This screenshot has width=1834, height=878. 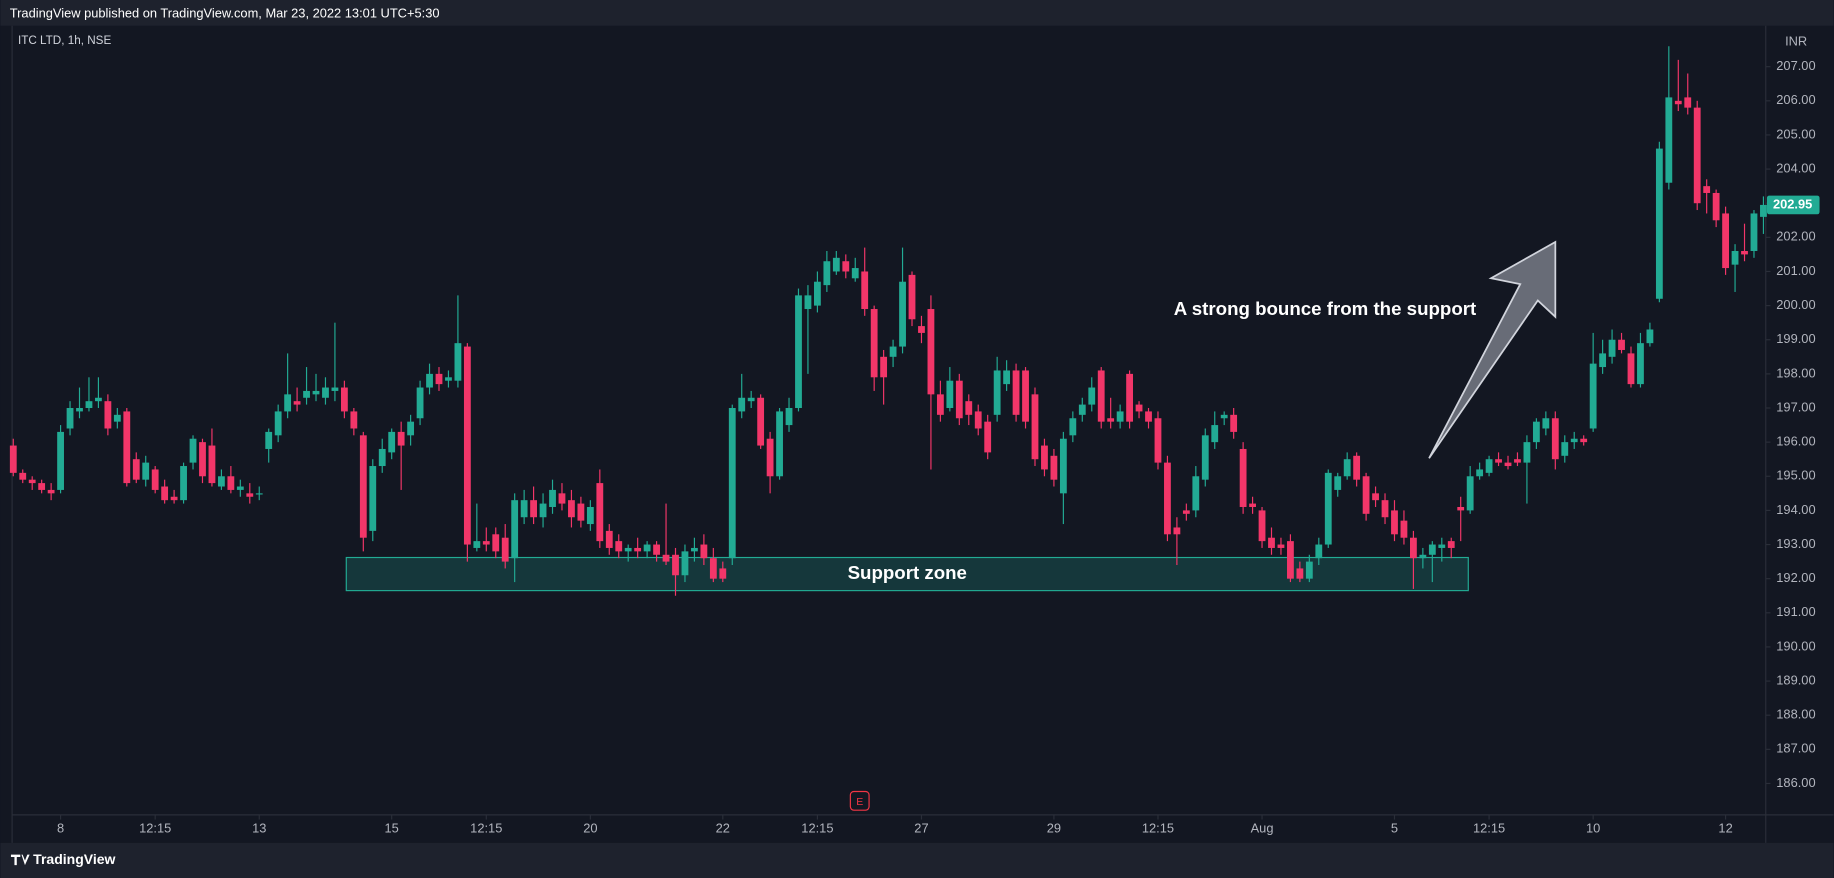 I want to click on x-tick-label: 22, so click(x=723, y=827).